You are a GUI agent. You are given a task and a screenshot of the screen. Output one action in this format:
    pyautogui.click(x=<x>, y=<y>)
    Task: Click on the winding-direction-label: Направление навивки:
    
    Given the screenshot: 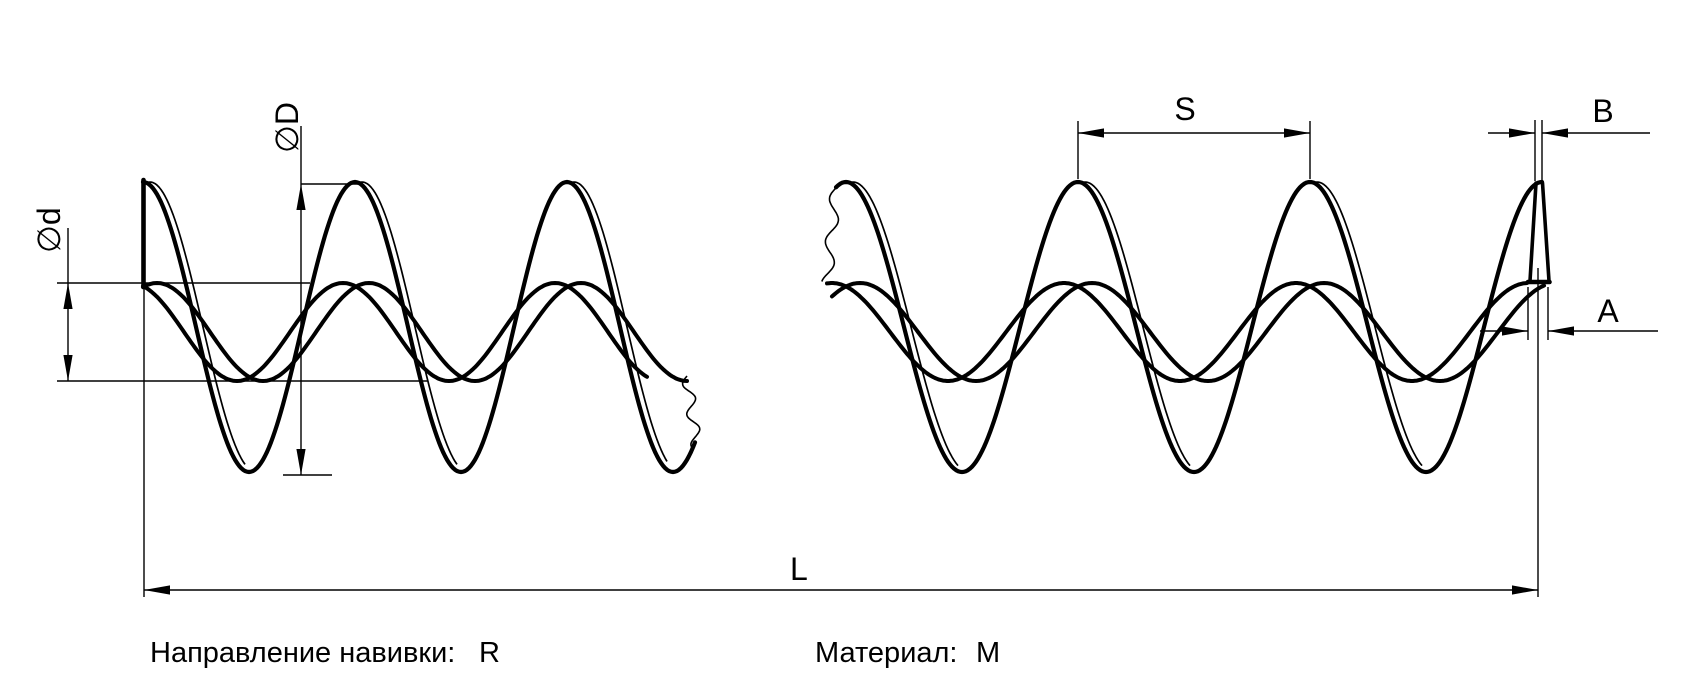 What is the action you would take?
    pyautogui.click(x=302, y=653)
    